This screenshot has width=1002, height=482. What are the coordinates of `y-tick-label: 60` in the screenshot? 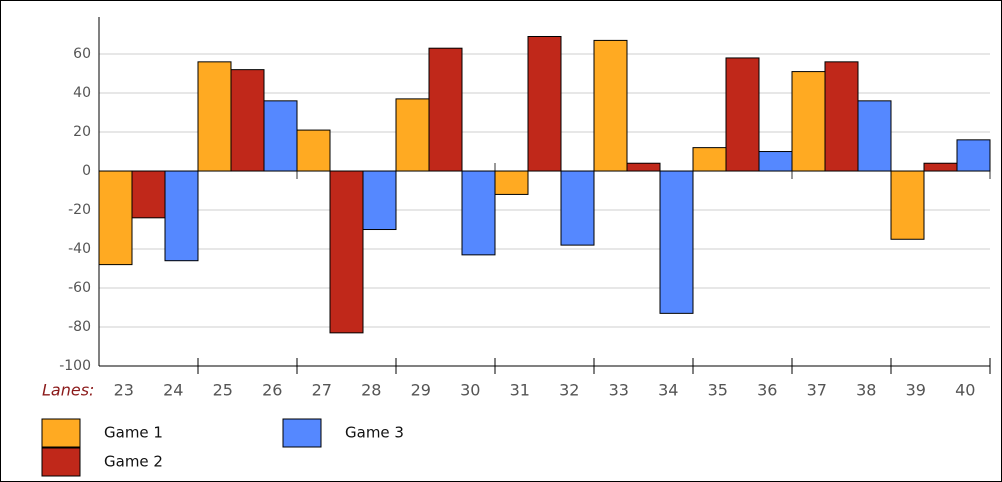 It's located at (82, 54).